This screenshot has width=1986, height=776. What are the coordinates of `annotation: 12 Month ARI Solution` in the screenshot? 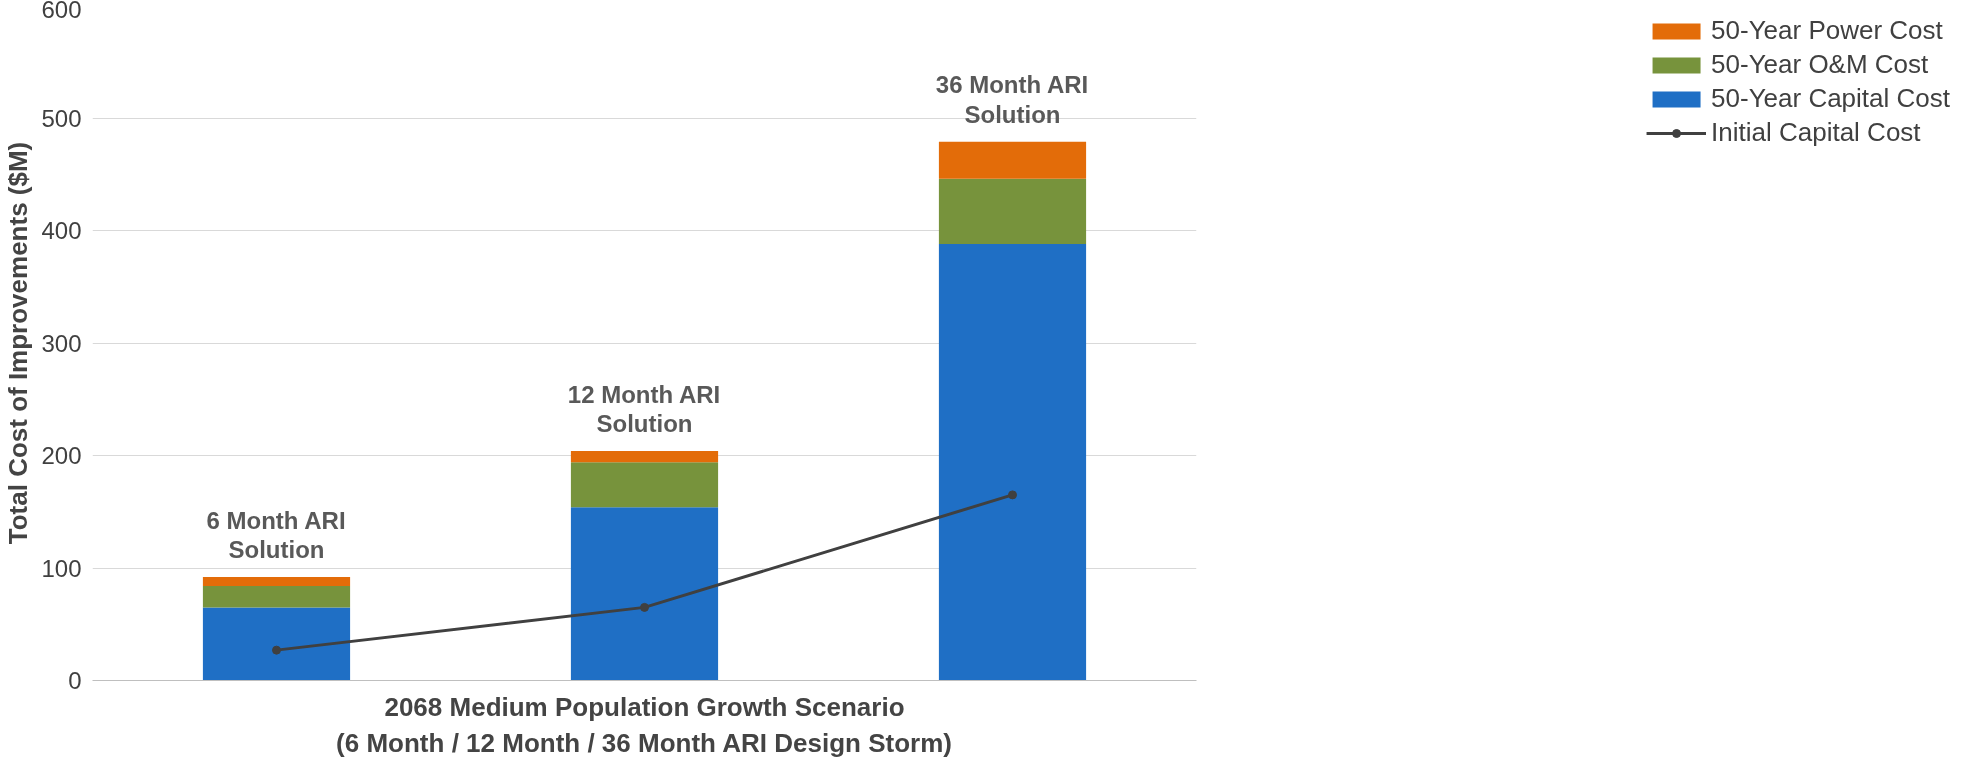 It's located at (644, 409).